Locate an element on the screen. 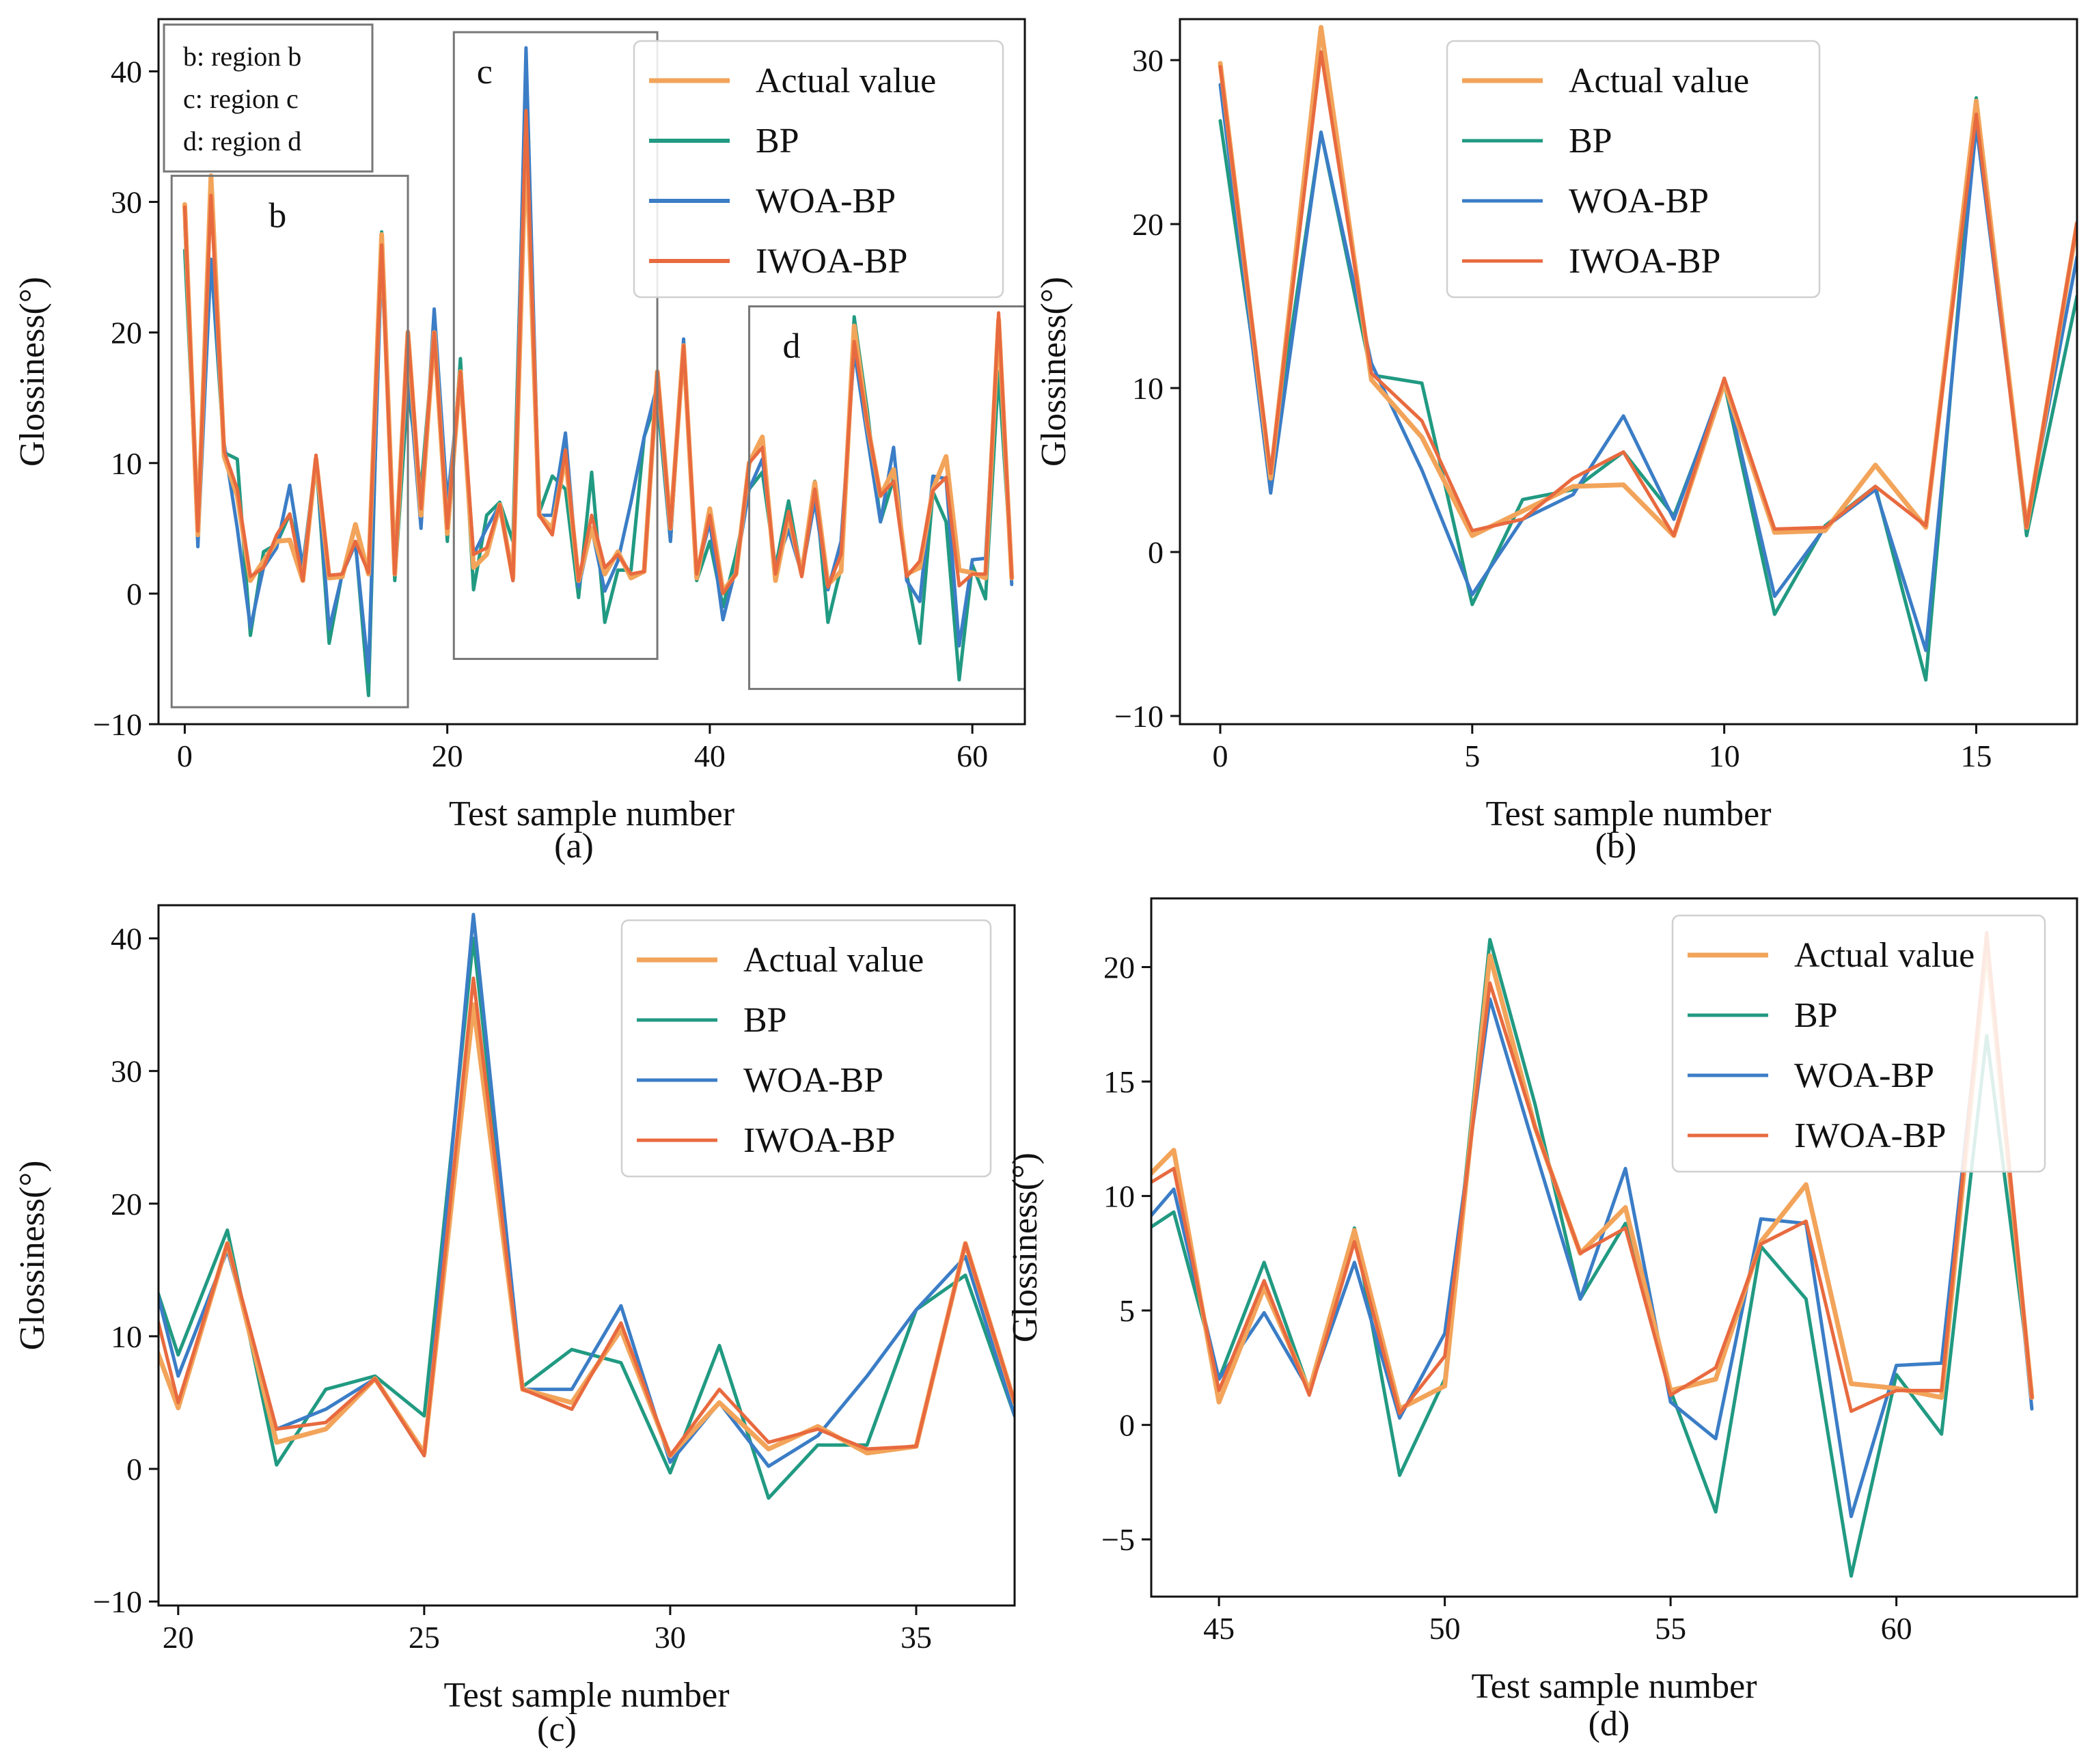  region-label-c: c is located at coordinates (485, 72).